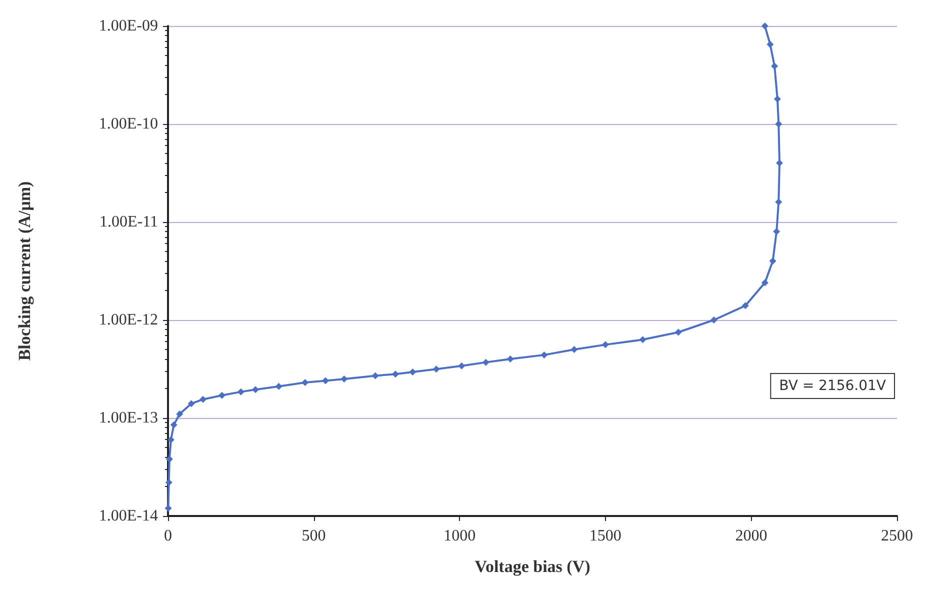 This screenshot has height=612, width=933. I want to click on x-tick-label: 0, so click(168, 536).